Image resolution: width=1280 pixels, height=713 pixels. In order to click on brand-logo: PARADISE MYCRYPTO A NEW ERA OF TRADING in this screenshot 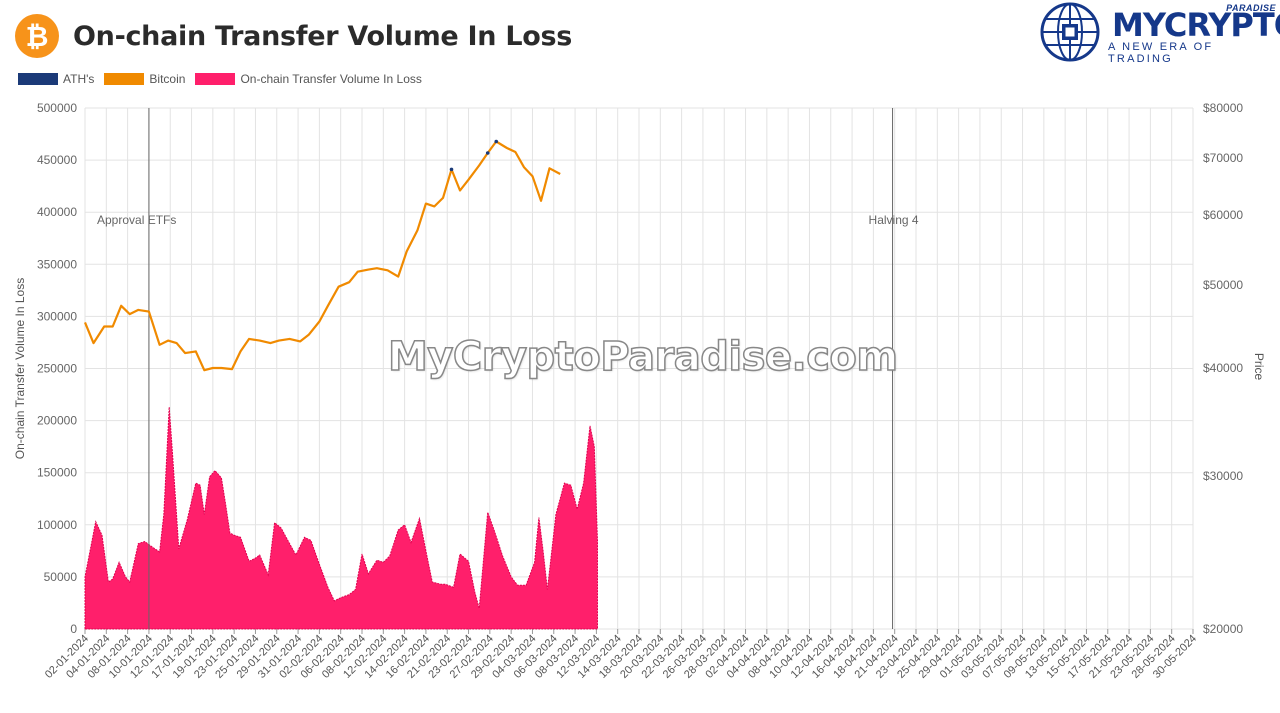, I will do `click(1159, 32)`.